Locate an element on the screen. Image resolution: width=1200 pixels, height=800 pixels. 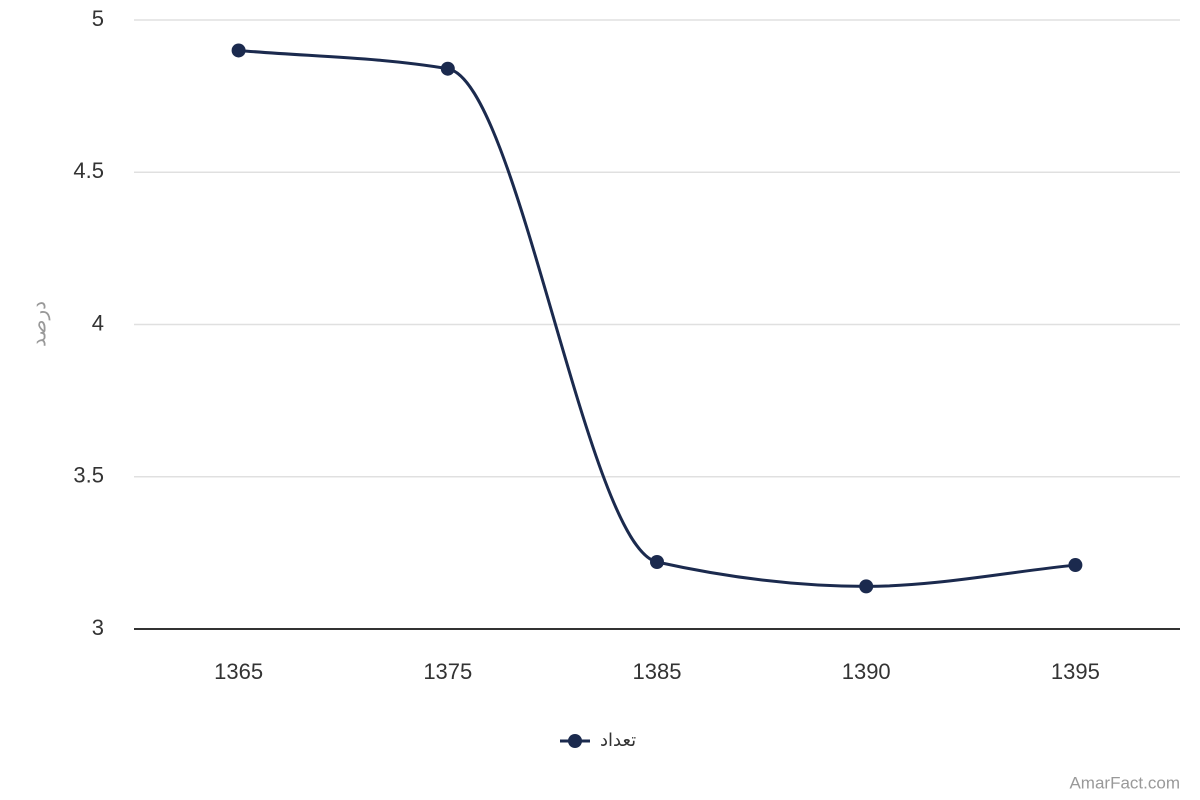
y-tick-label: 4 is located at coordinates (98, 322).